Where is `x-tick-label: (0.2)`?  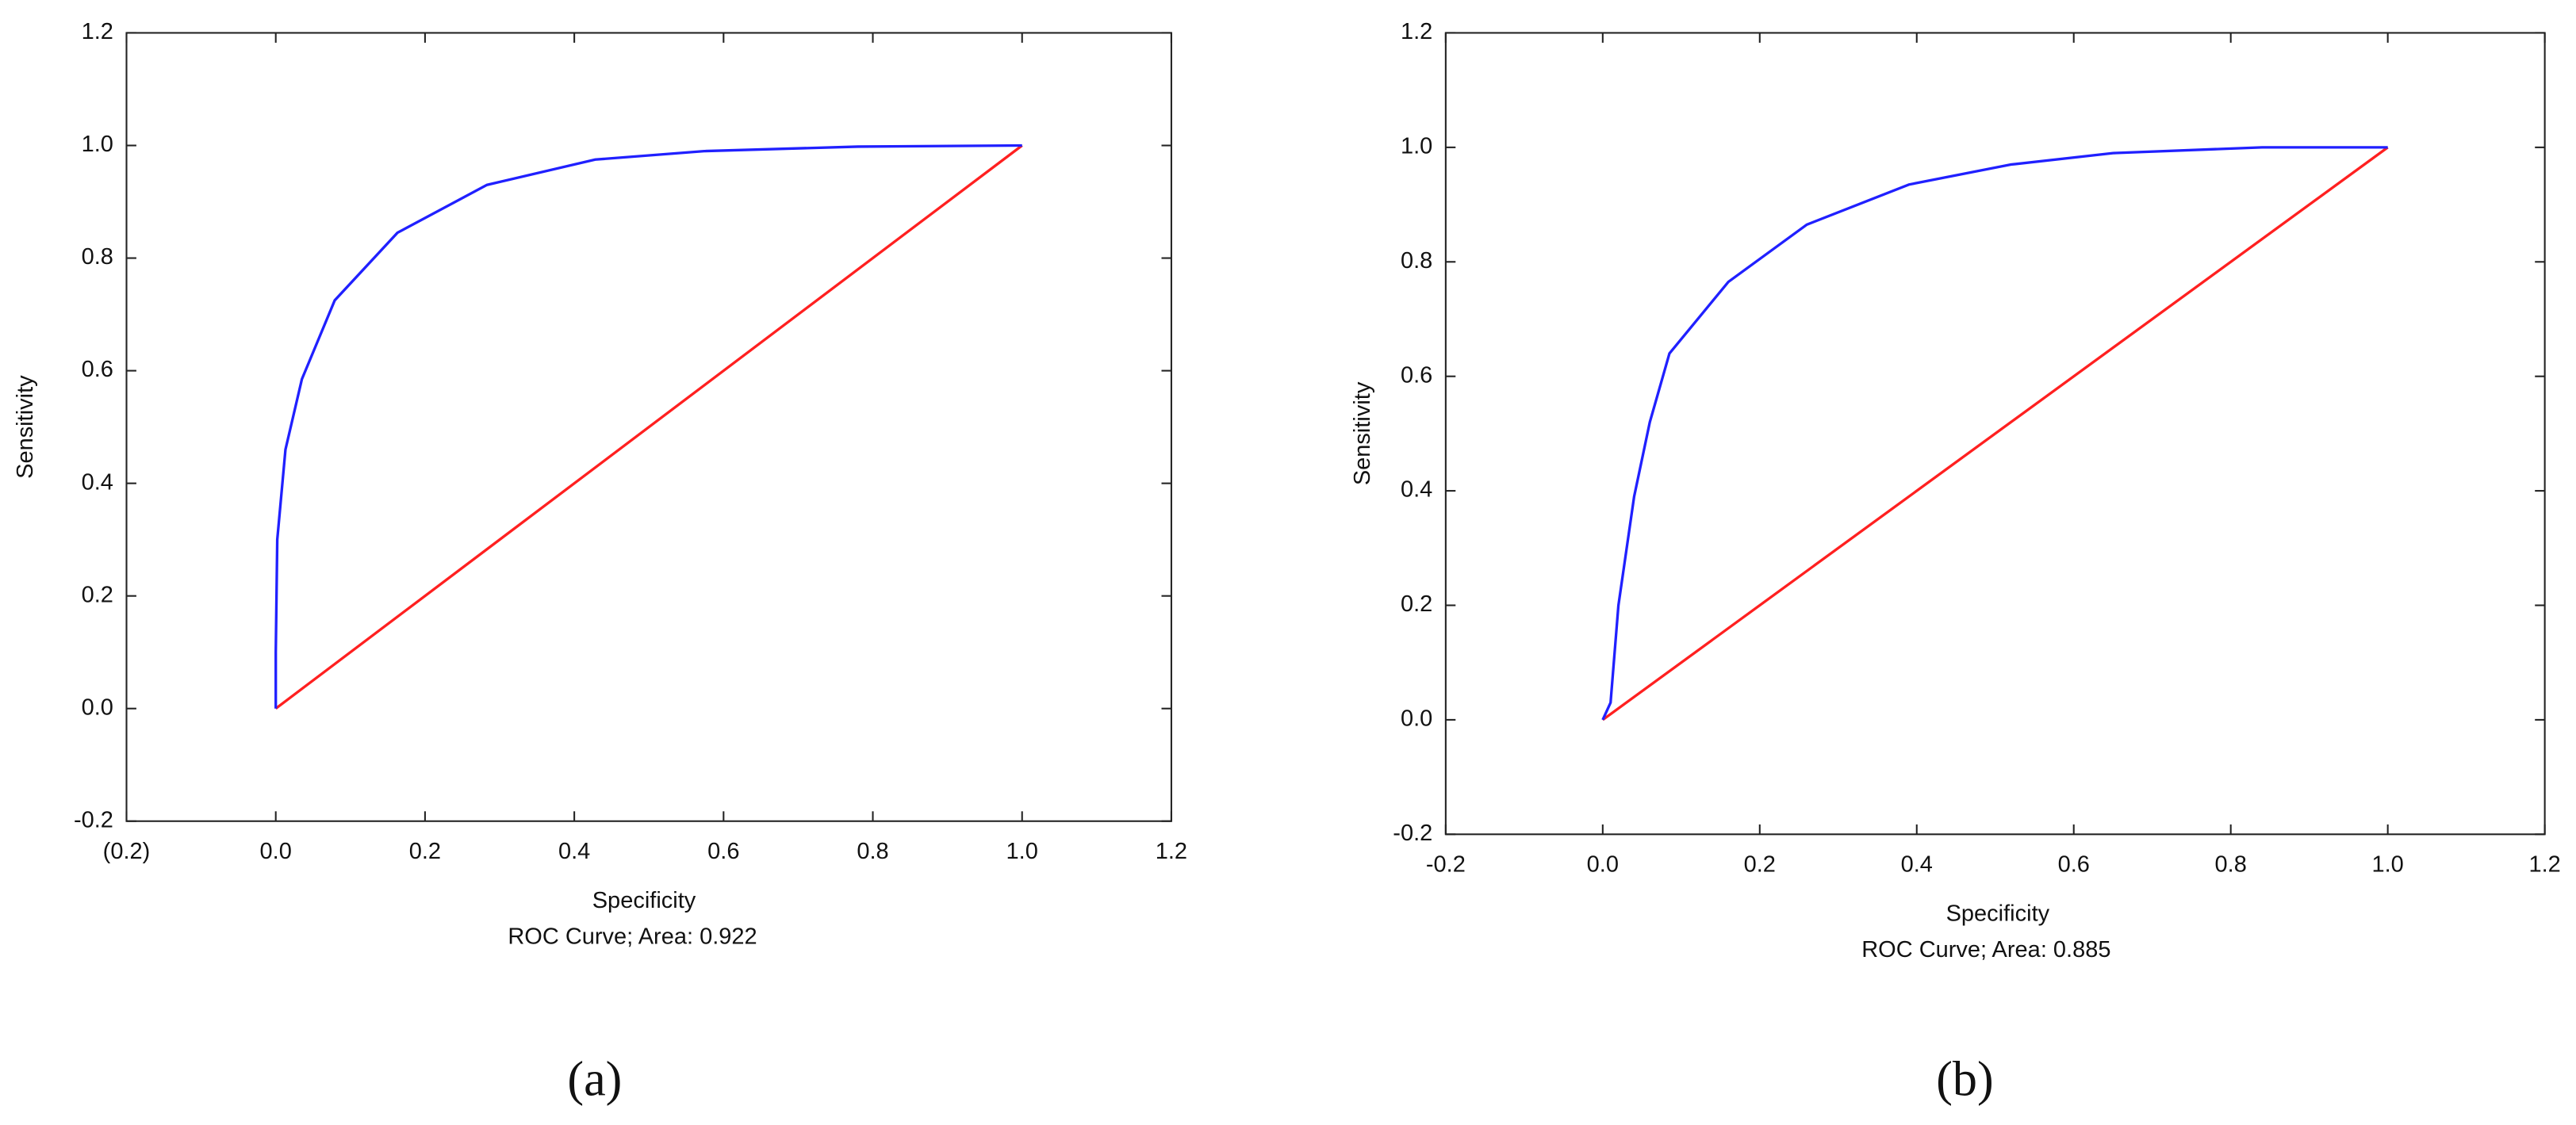 x-tick-label: (0.2) is located at coordinates (127, 852).